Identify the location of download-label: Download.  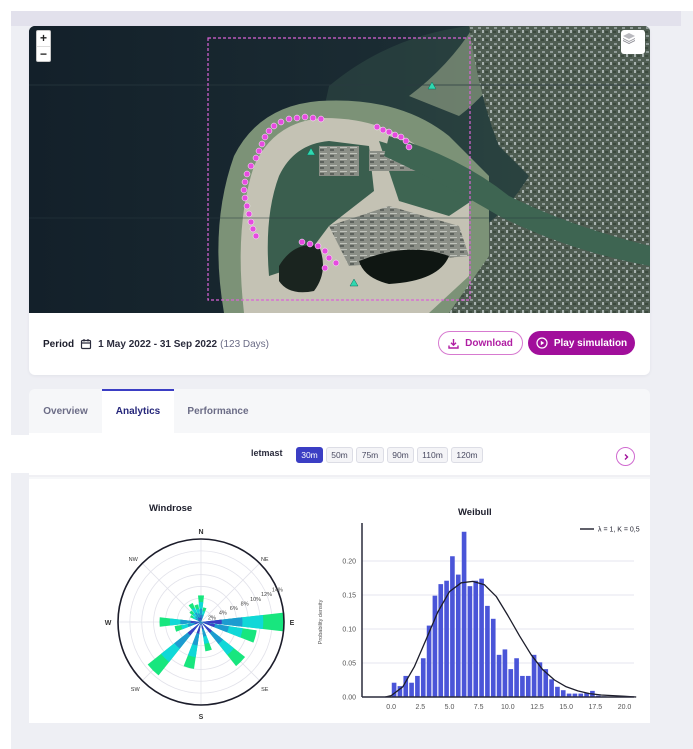
(489, 343).